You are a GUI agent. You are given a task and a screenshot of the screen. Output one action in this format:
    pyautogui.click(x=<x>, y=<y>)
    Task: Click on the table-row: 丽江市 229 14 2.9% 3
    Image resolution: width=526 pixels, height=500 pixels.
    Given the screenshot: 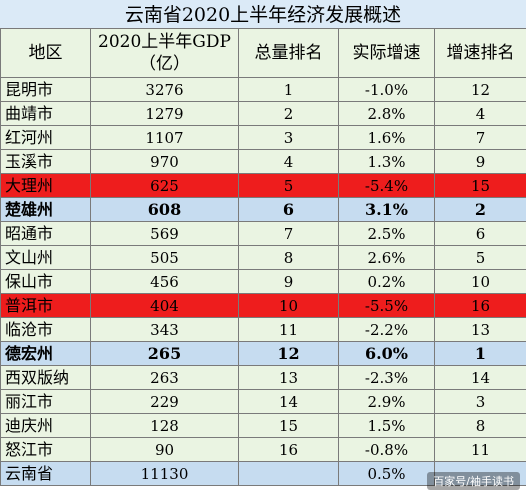 What is the action you would take?
    pyautogui.click(x=263, y=401)
    